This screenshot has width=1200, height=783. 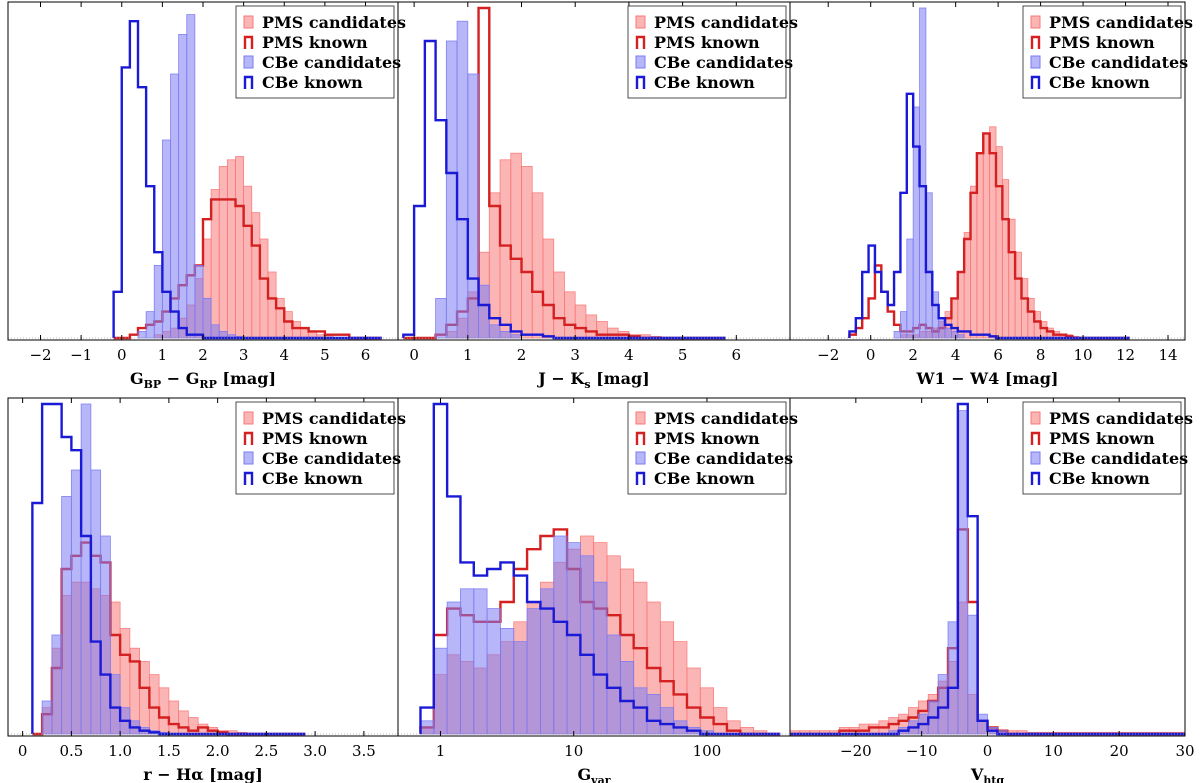 What do you see at coordinates (575, 355) in the screenshot?
I see `x-tick-label: 3` at bounding box center [575, 355].